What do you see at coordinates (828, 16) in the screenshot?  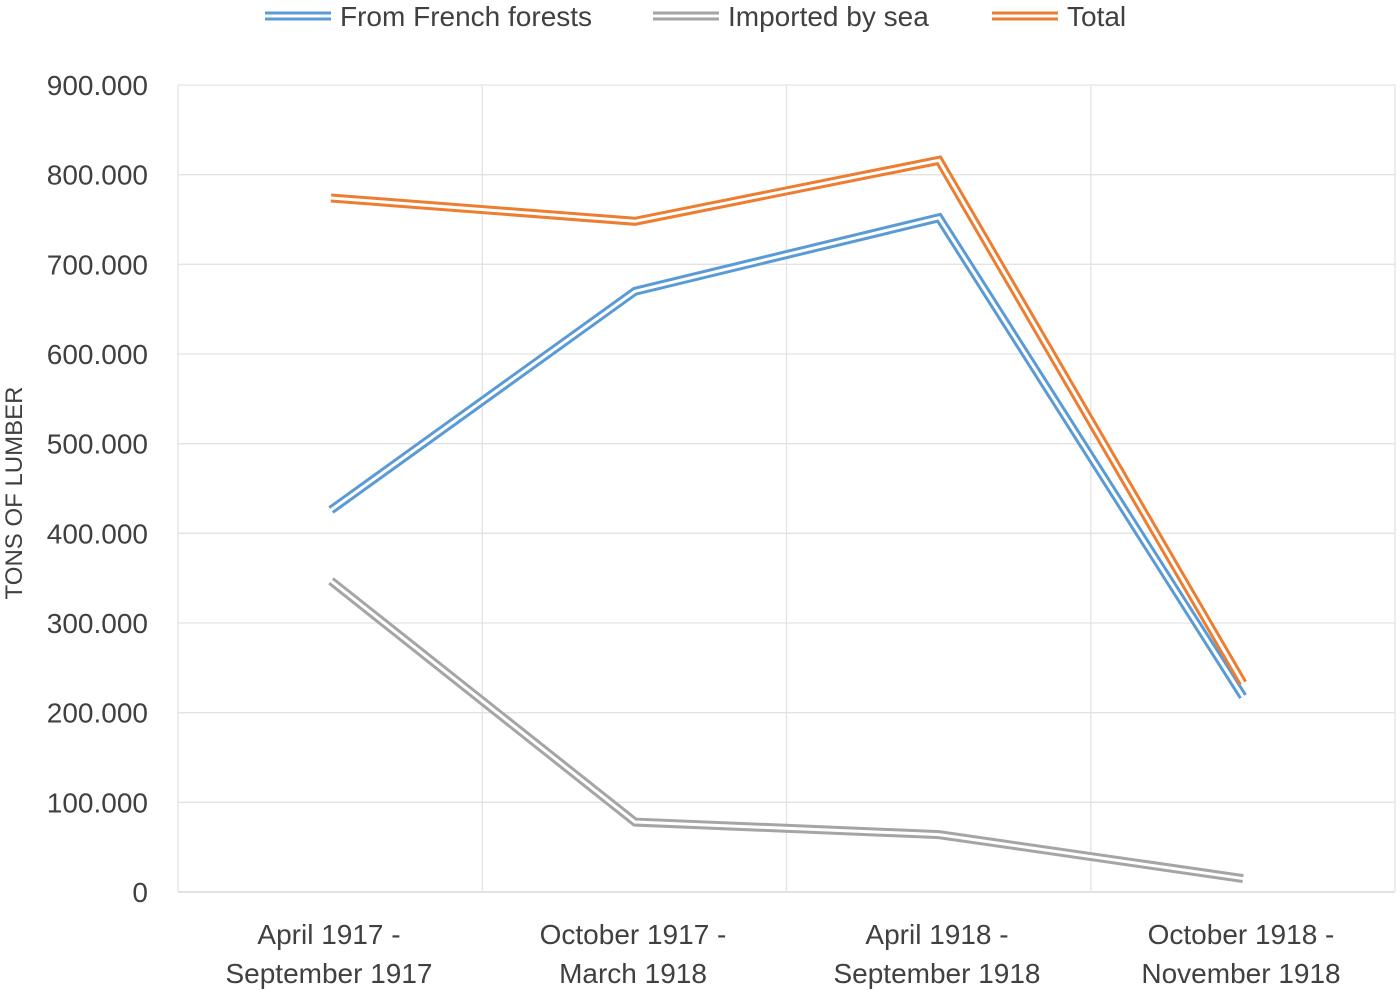 I see `legend-label: Imported by sea` at bounding box center [828, 16].